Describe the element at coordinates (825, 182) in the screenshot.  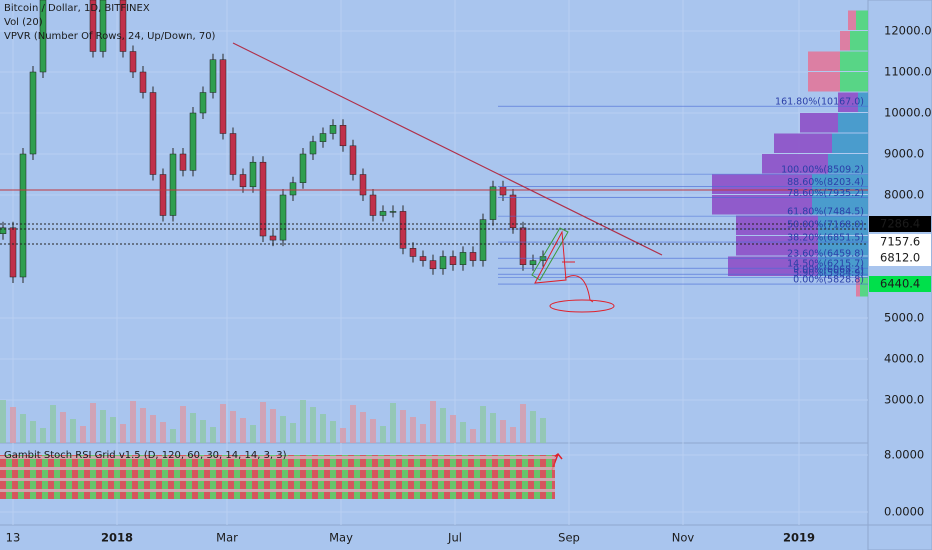
I see `fib-label: 88.60%(8203.4)` at that location.